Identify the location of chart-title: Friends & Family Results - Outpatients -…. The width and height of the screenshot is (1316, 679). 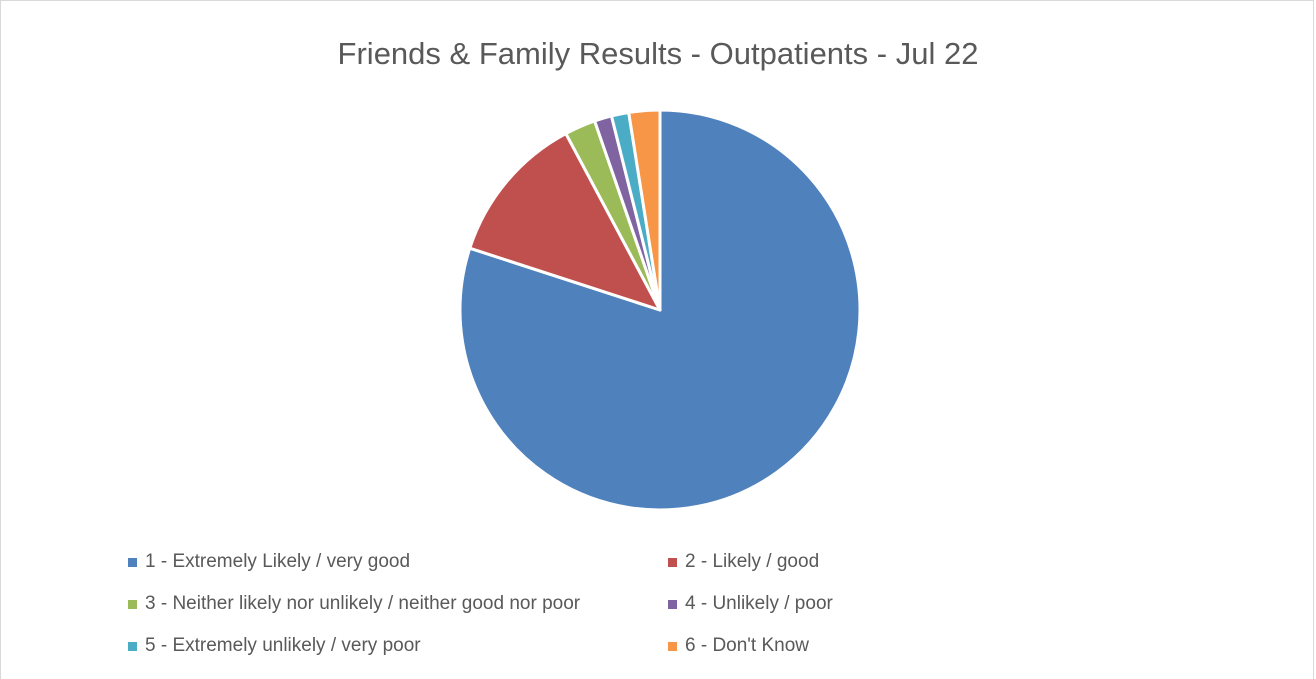
(658, 53).